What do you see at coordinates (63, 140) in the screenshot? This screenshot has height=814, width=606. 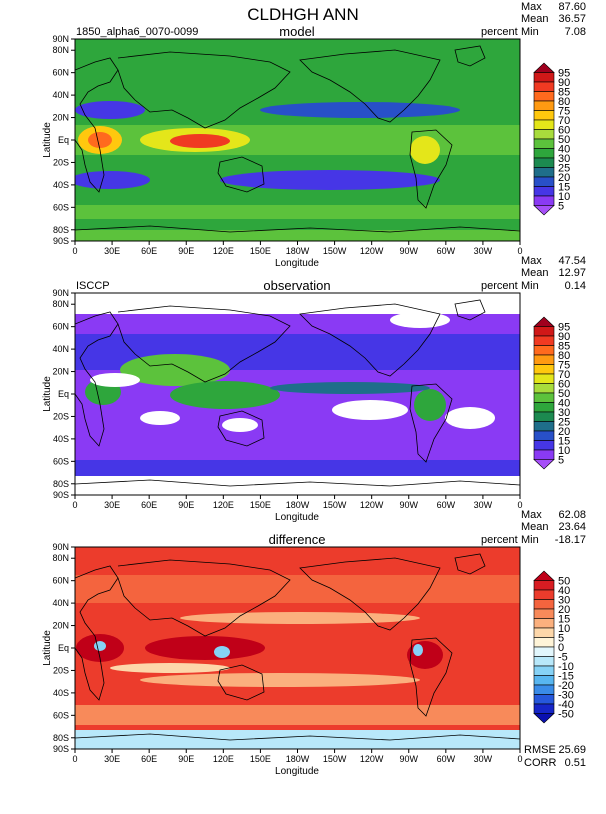 I see `panel-model-ytick-label: Eq` at bounding box center [63, 140].